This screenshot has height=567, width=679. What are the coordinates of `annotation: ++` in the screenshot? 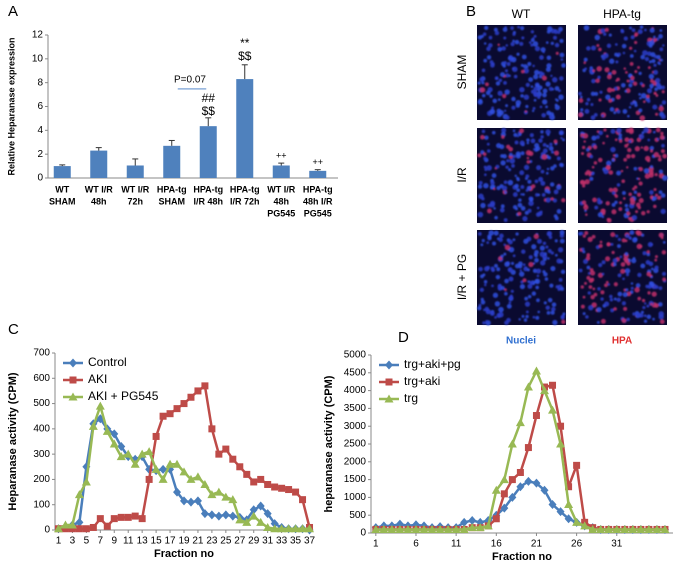 It's located at (317, 162).